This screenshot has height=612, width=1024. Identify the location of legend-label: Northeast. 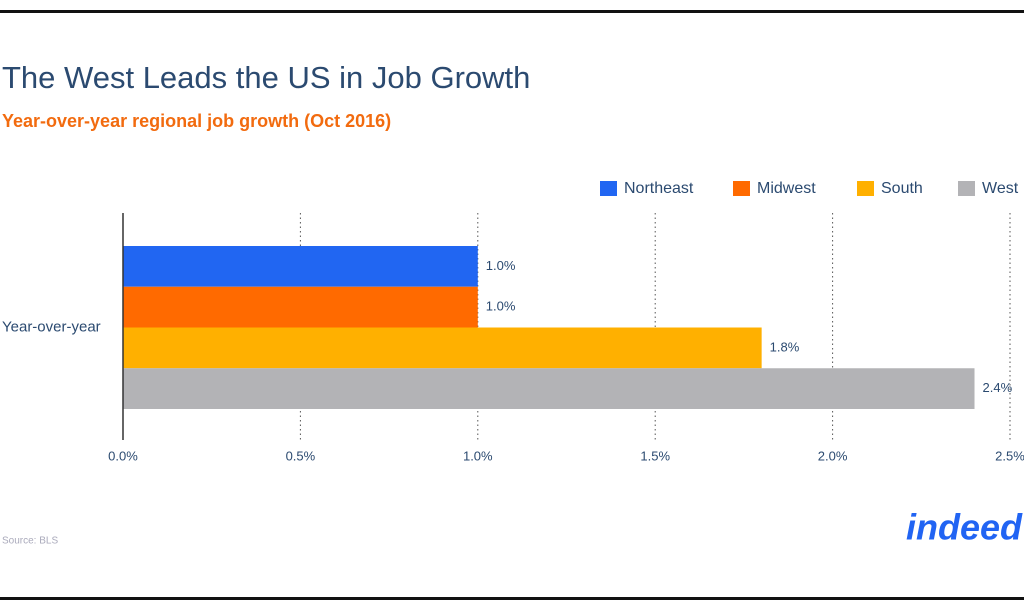
(659, 188).